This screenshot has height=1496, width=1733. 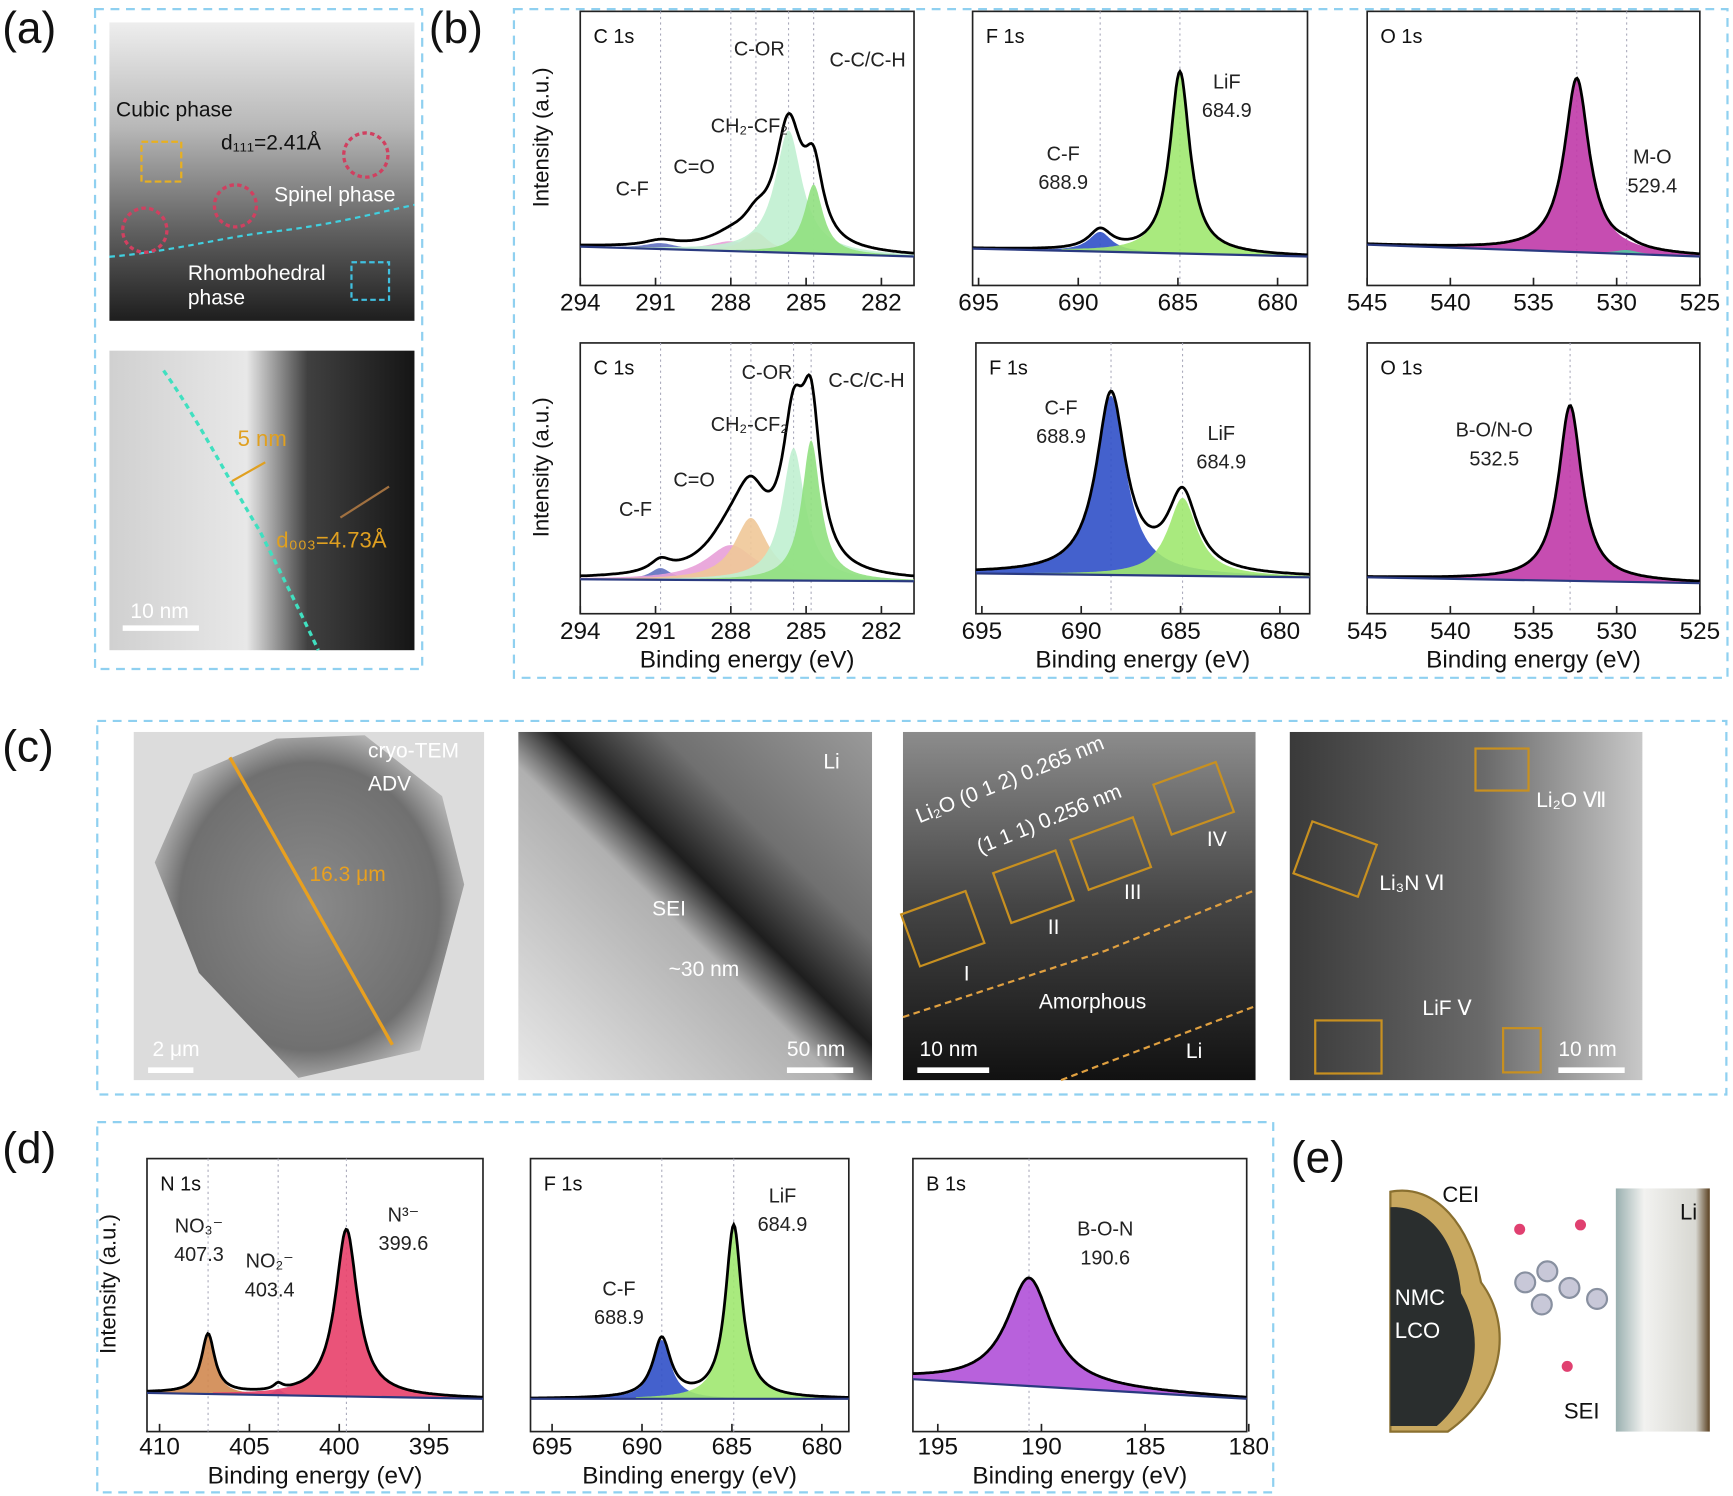 What do you see at coordinates (199, 1226) in the screenshot?
I see `peak-label: NO₃⁻` at bounding box center [199, 1226].